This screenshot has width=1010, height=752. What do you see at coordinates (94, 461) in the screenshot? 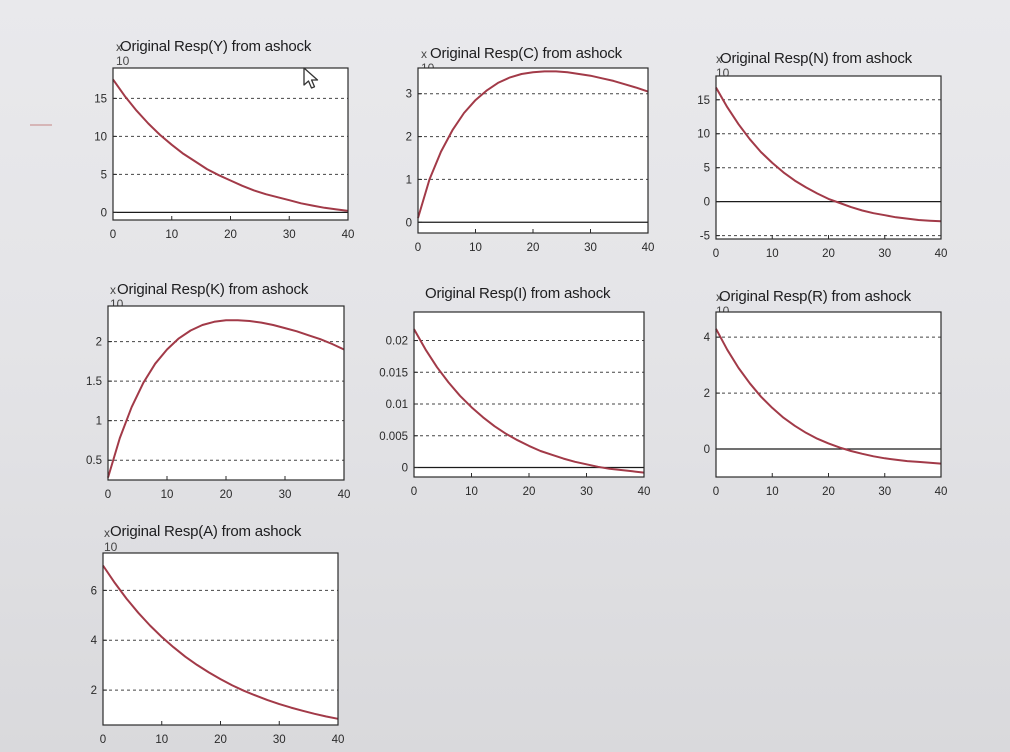
I see `y-tick-label: 0.5` at bounding box center [94, 461].